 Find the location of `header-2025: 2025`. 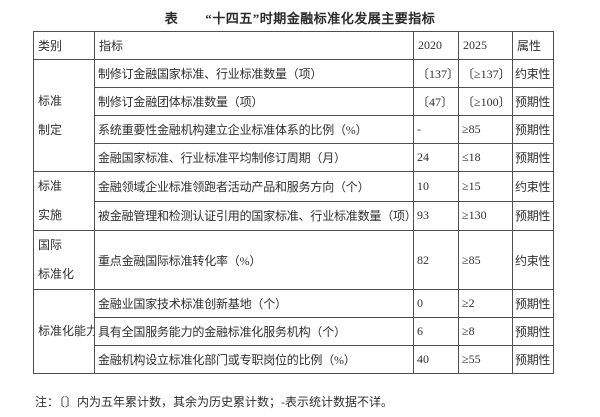

header-2025: 2025 is located at coordinates (485, 45).